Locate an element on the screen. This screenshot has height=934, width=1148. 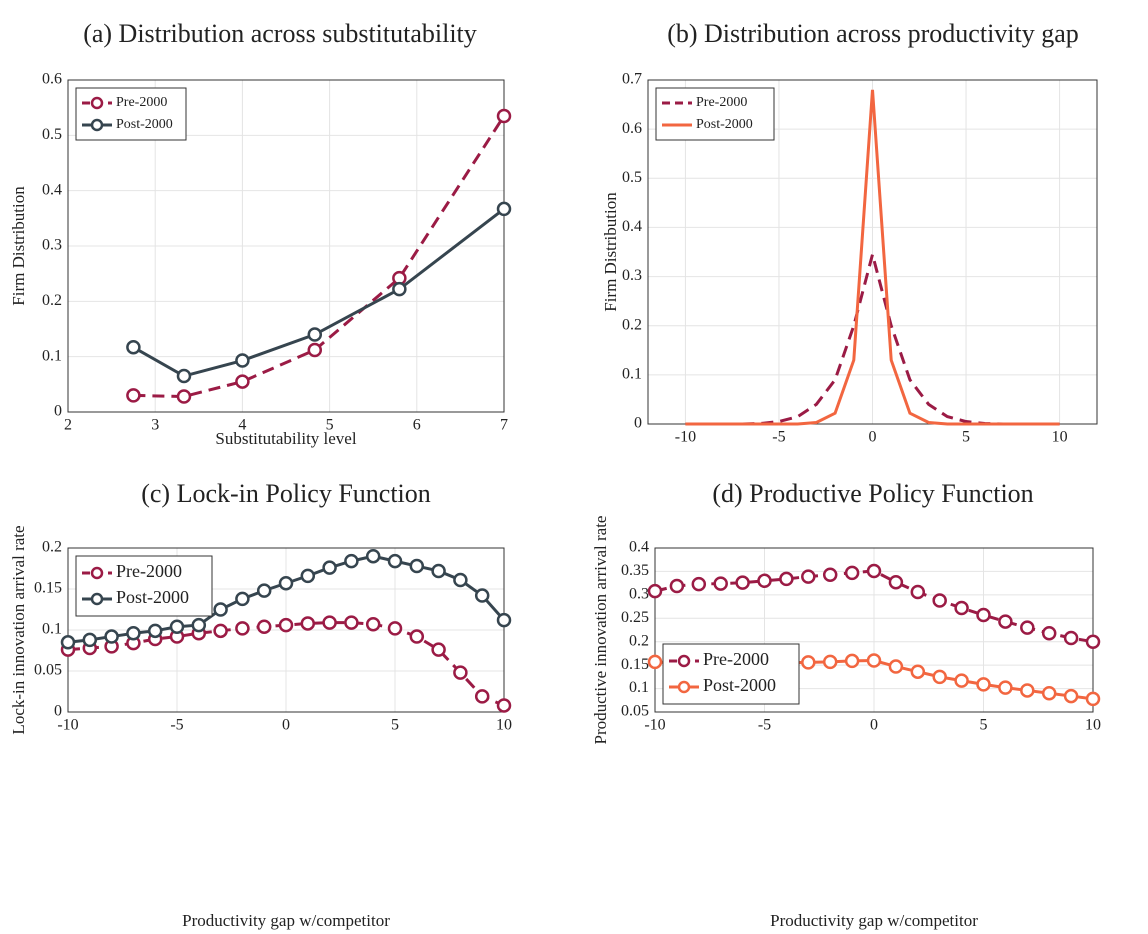
y-tick-label: 0.15 is located at coordinates (635, 664).